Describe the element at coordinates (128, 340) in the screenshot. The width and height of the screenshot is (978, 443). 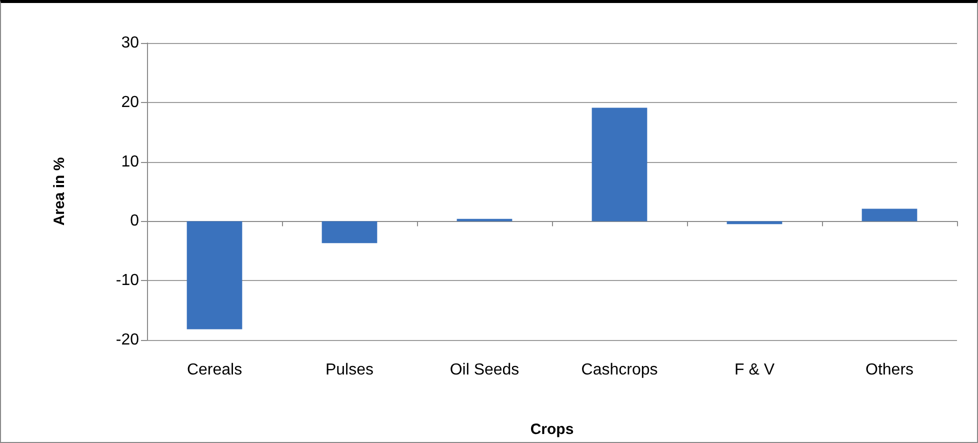
I see `y-tick-label: -20` at that location.